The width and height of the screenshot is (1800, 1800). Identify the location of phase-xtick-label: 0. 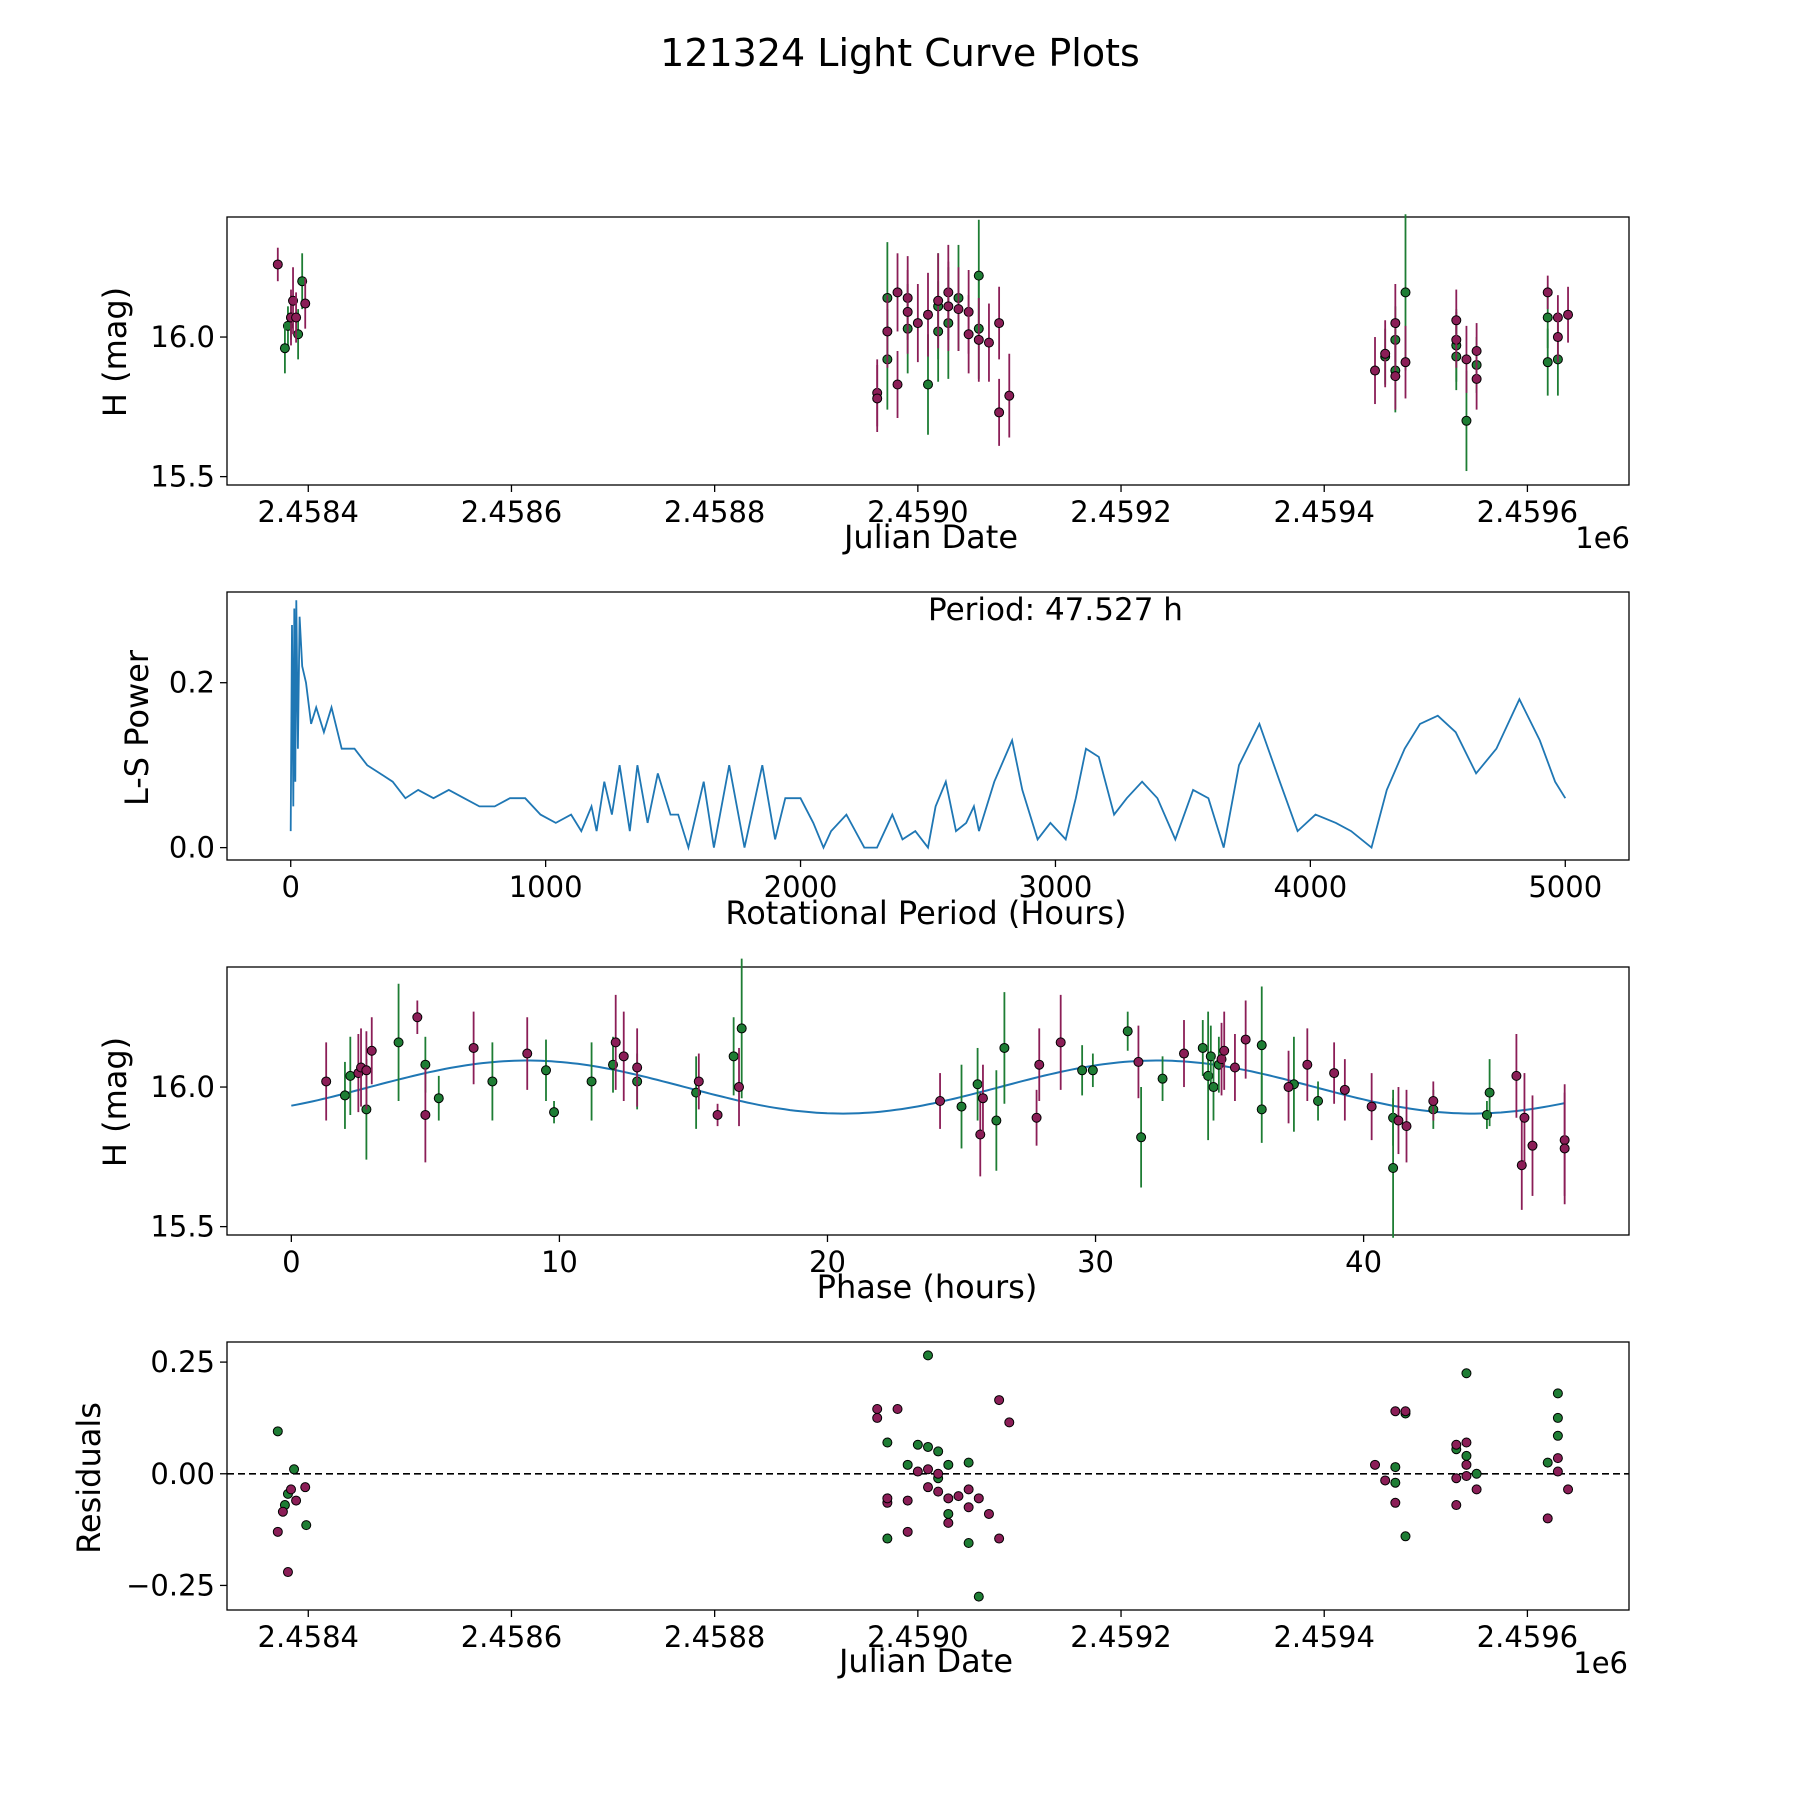
(291, 1262).